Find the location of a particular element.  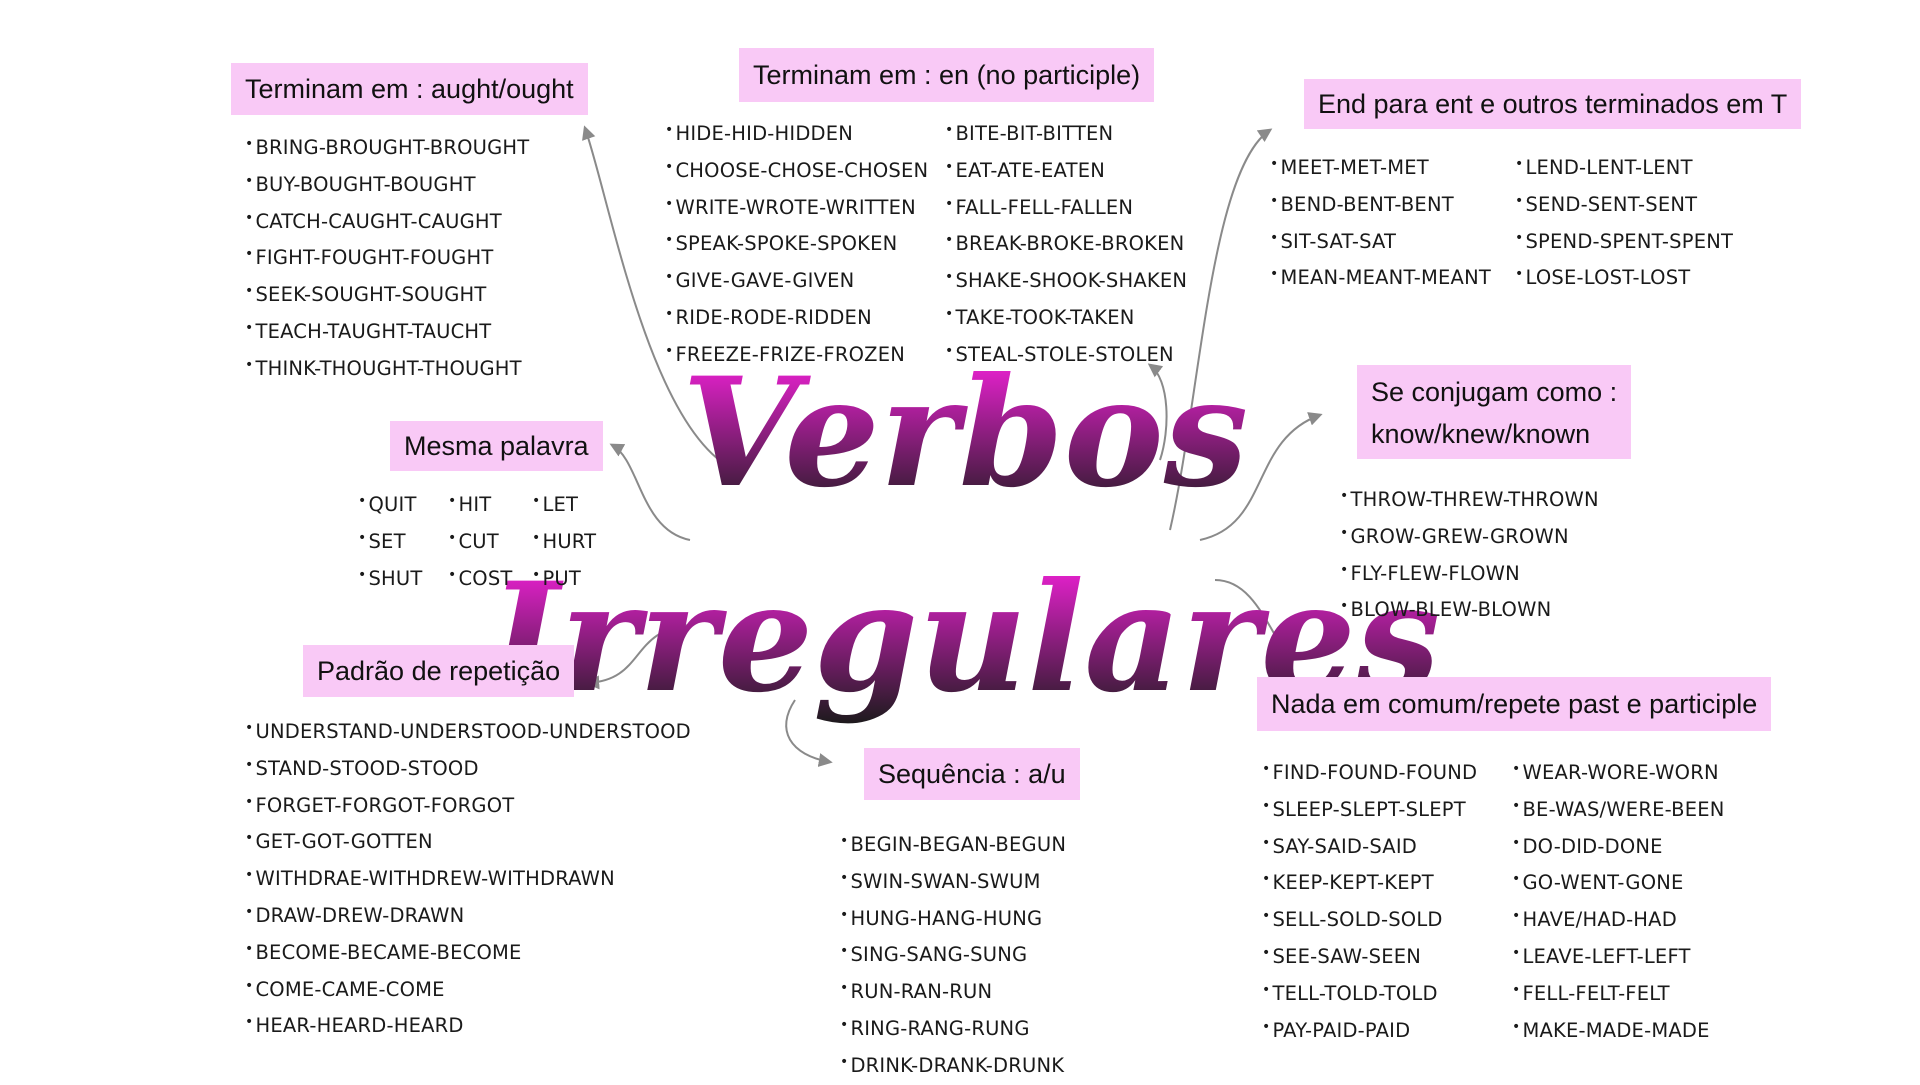

list-item: HIT is located at coordinates (480, 501).